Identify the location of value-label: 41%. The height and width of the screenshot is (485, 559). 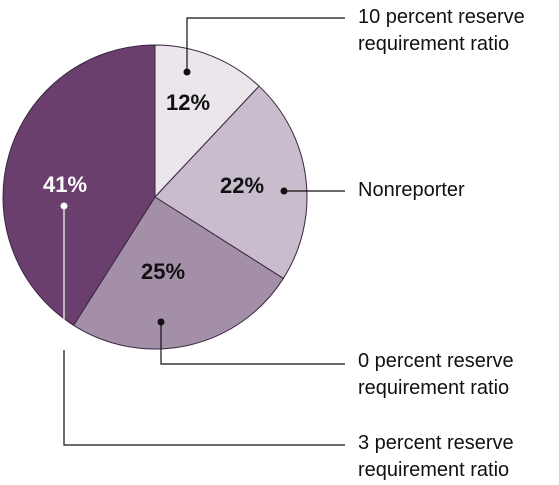
(65, 184).